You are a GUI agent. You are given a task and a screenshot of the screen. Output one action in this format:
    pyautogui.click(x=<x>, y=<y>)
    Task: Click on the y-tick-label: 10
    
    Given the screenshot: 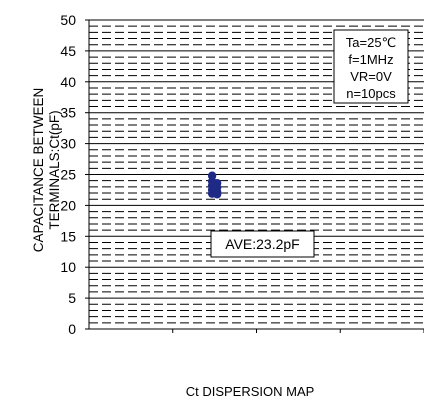 What is the action you would take?
    pyautogui.click(x=68, y=267)
    